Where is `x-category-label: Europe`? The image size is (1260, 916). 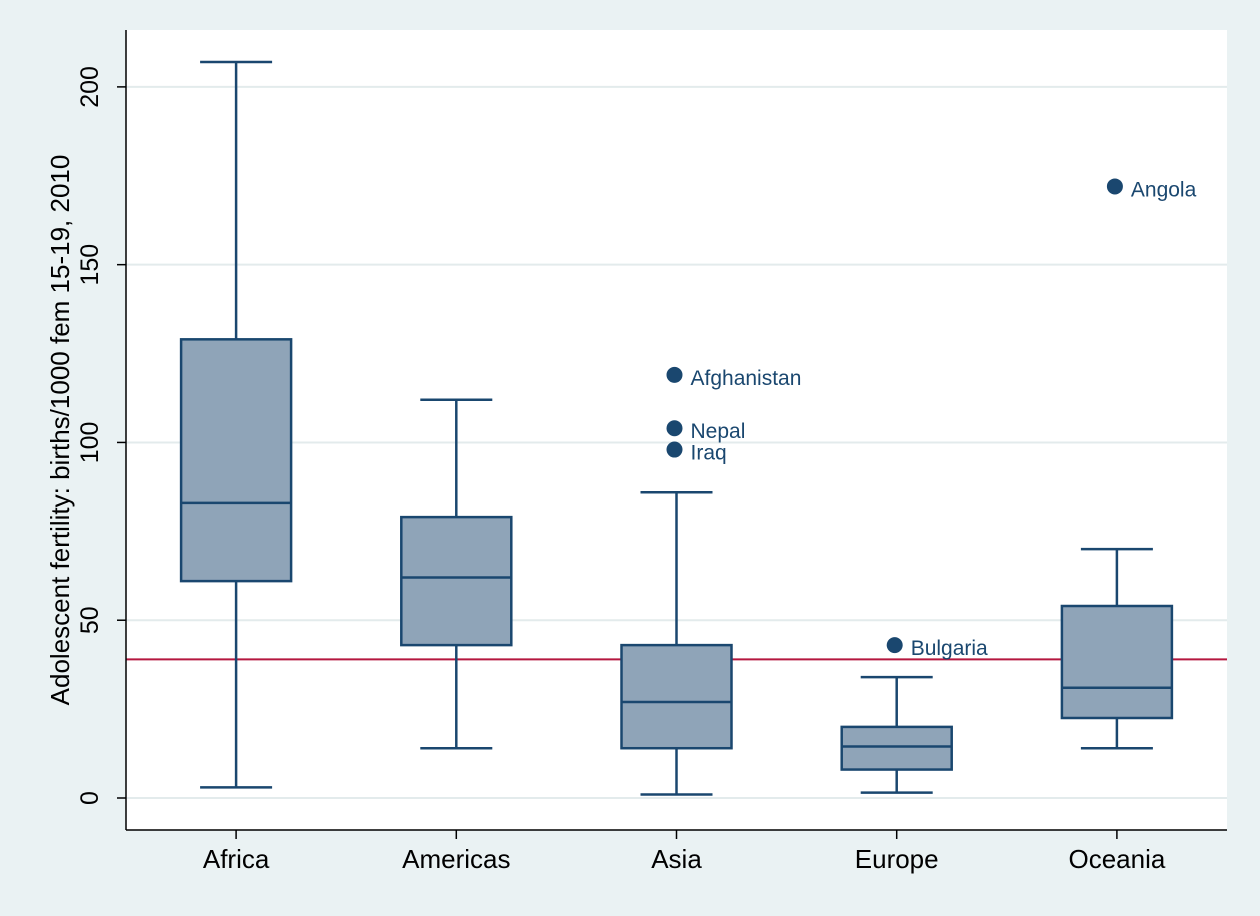
x-category-label: Europe is located at coordinates (897, 859).